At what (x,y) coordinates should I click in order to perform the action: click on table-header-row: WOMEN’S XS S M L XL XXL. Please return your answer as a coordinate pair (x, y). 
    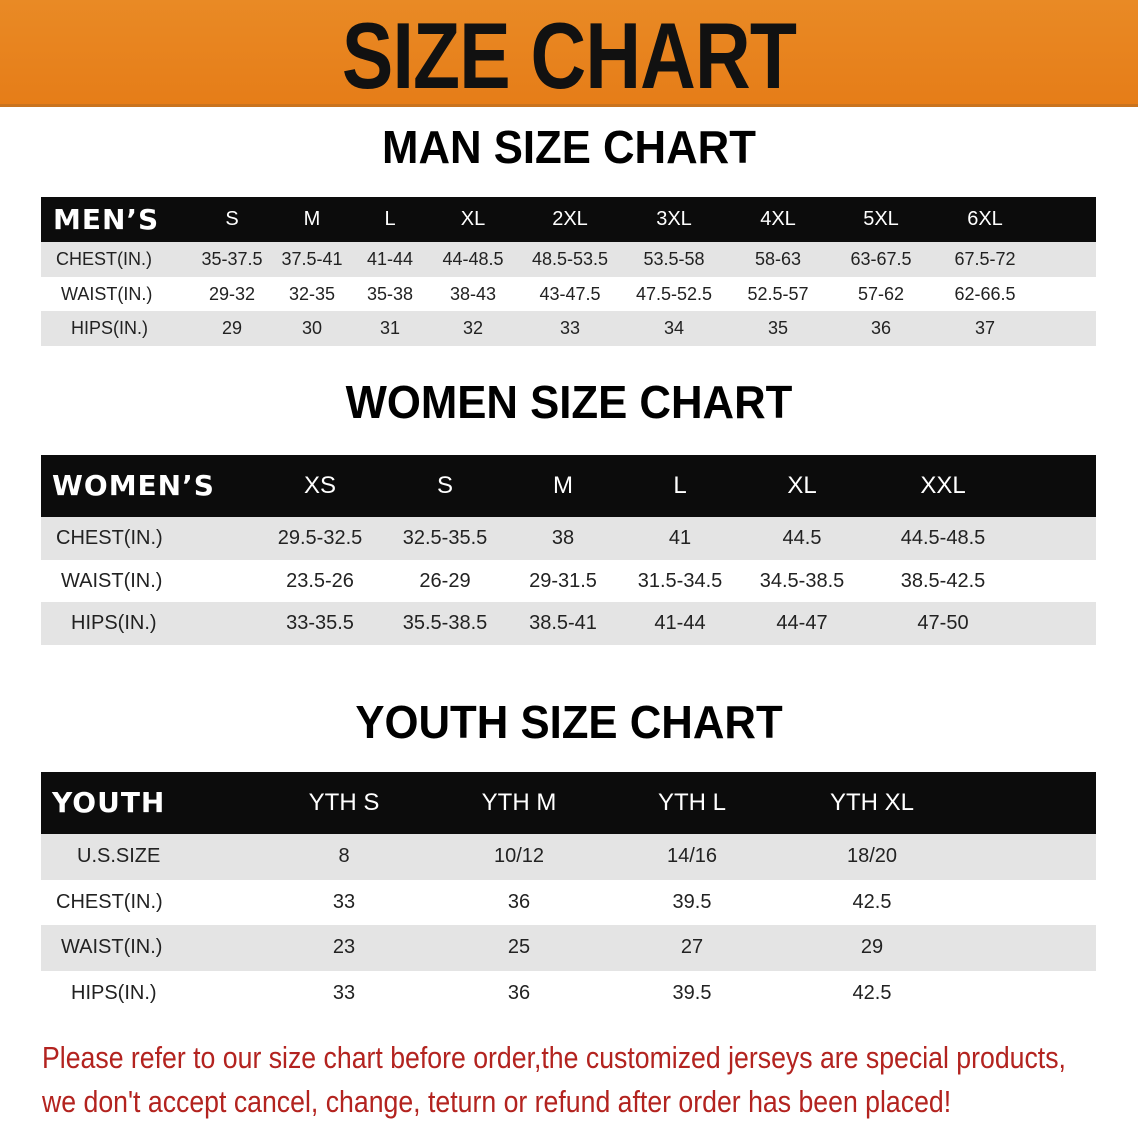
    Looking at the image, I should click on (568, 486).